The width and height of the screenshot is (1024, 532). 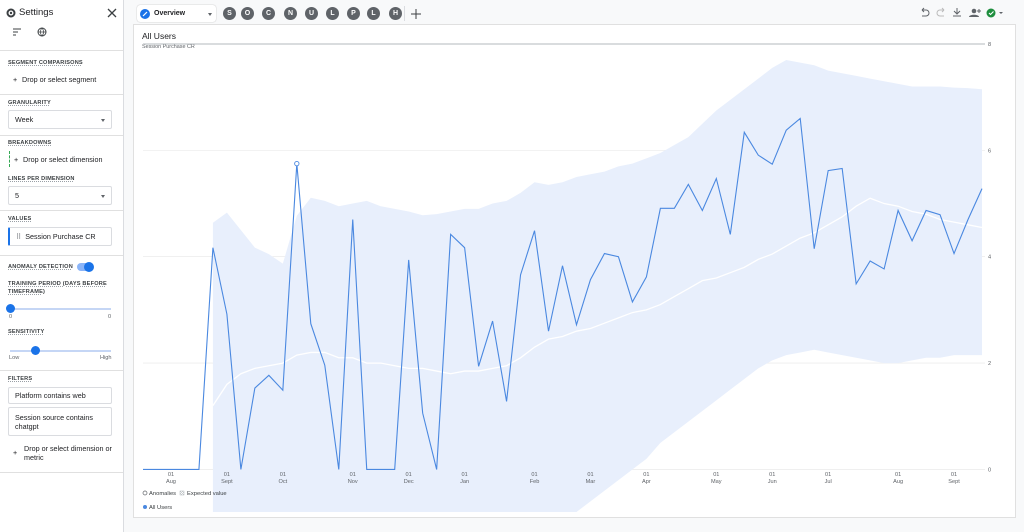 I want to click on filter-text: Platform contains web, so click(x=50, y=395).